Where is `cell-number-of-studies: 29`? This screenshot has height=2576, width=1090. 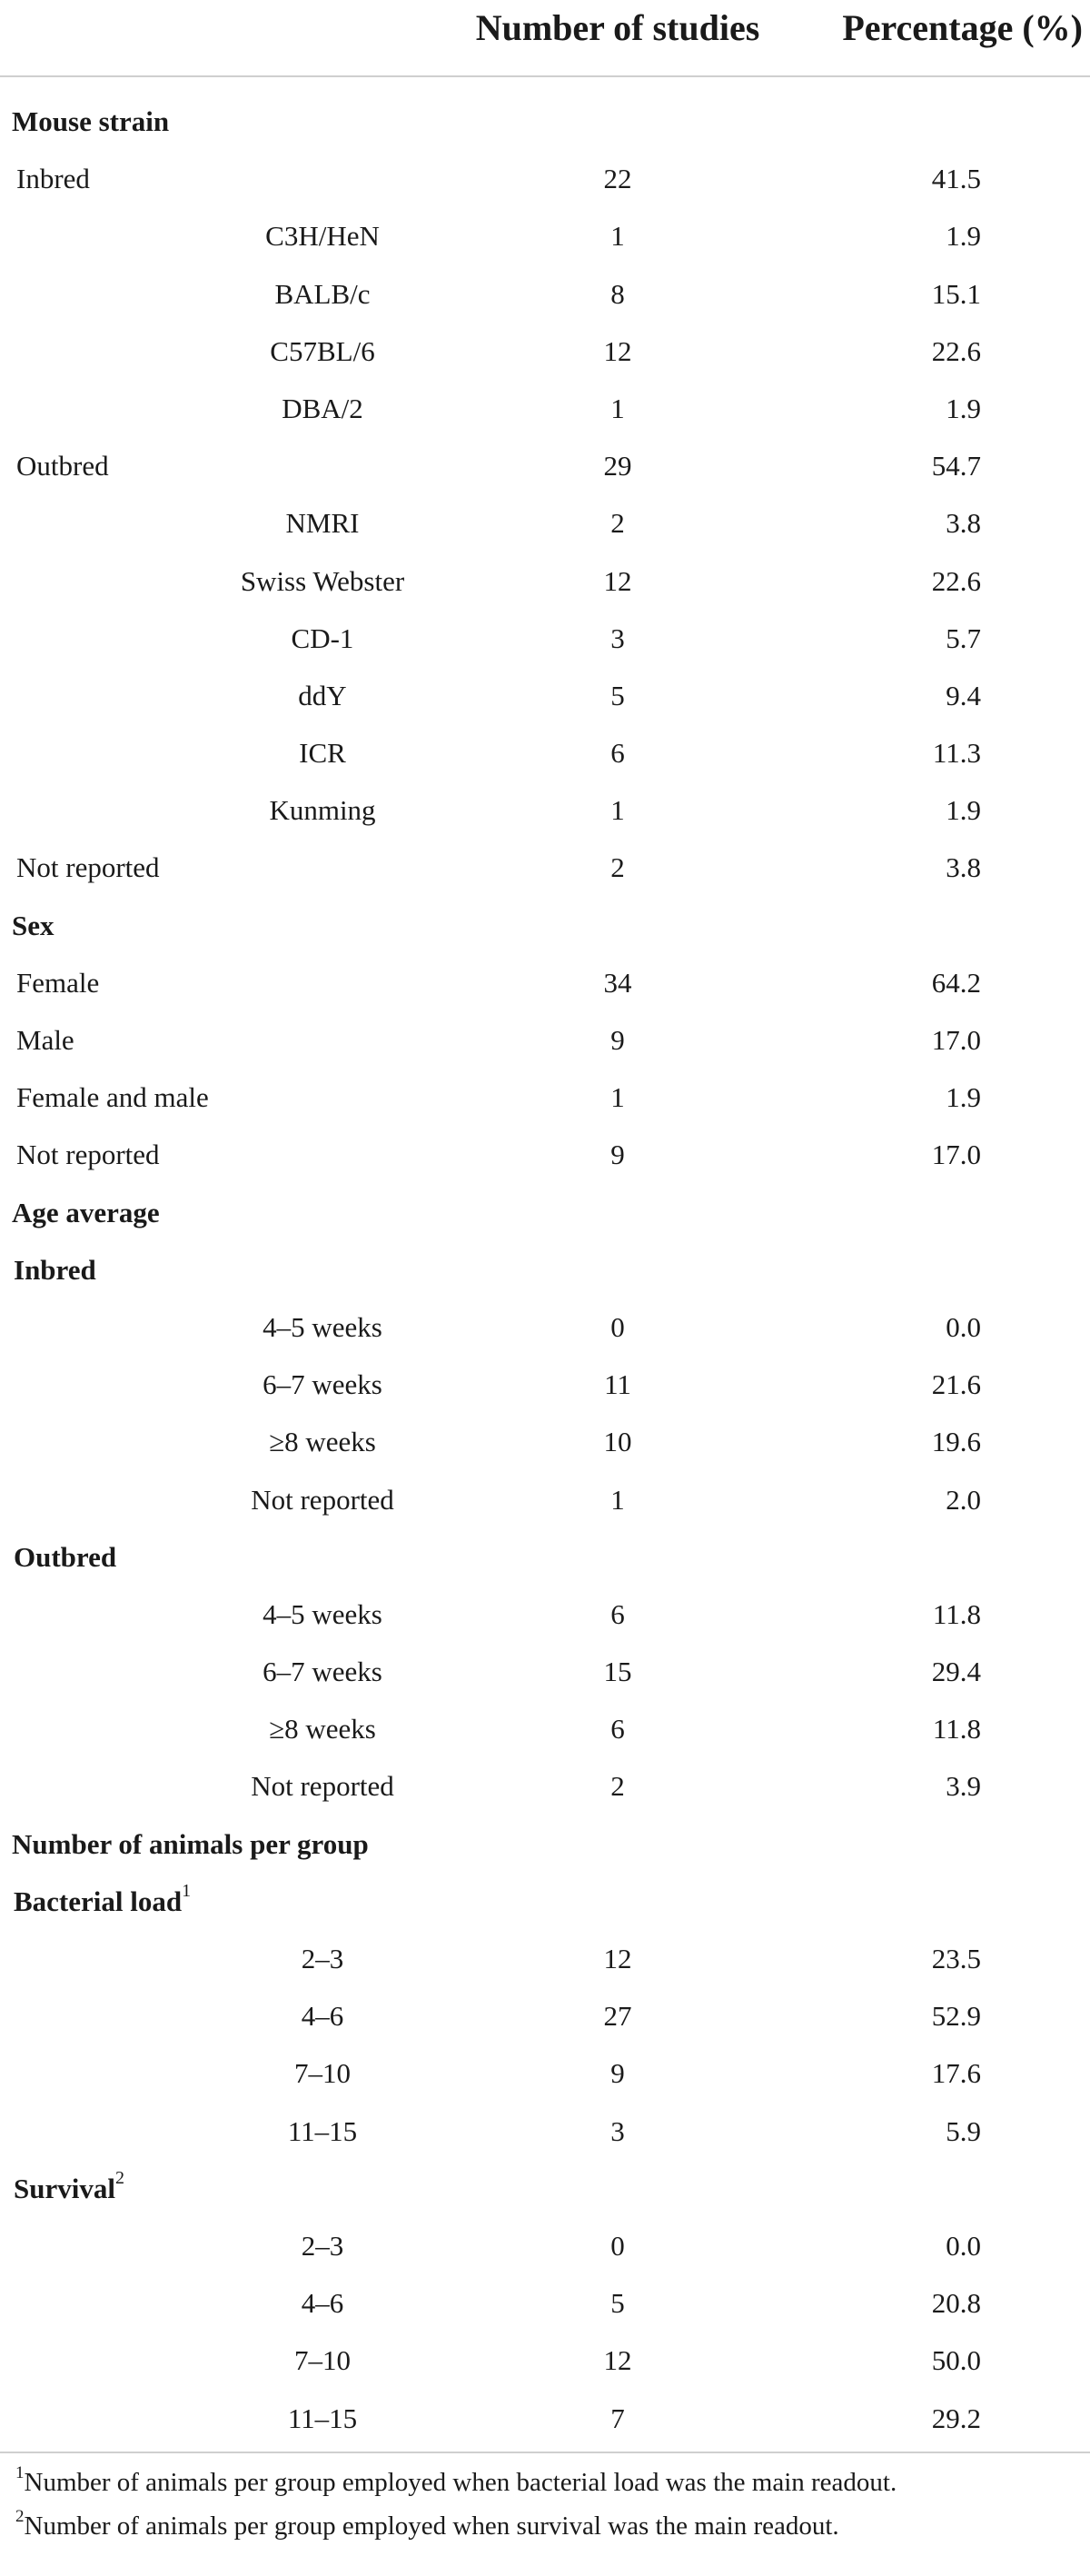
cell-number-of-studies: 29 is located at coordinates (617, 466).